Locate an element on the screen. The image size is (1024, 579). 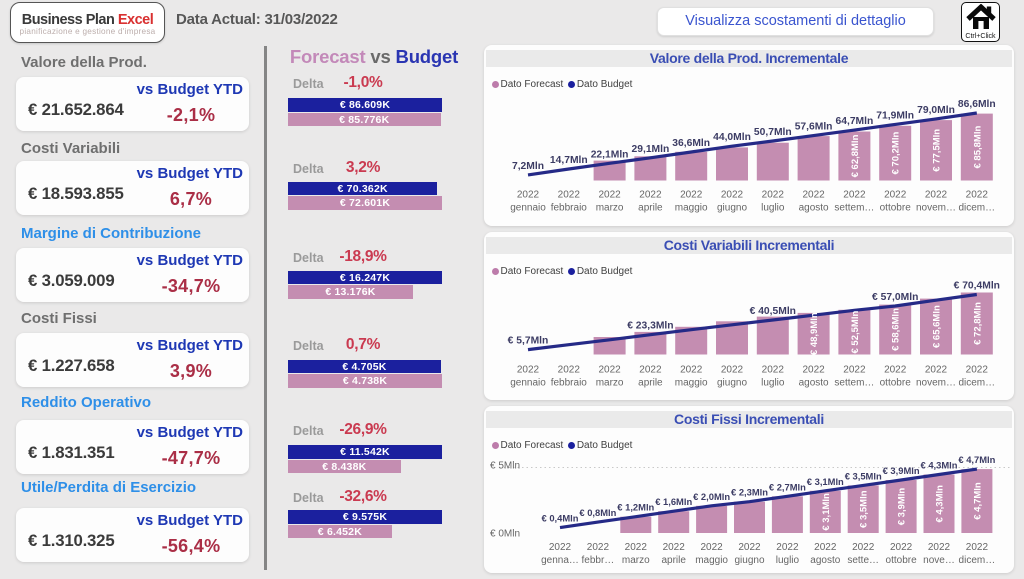
svg-text: € 62,8Mln is located at coordinates (855, 155).